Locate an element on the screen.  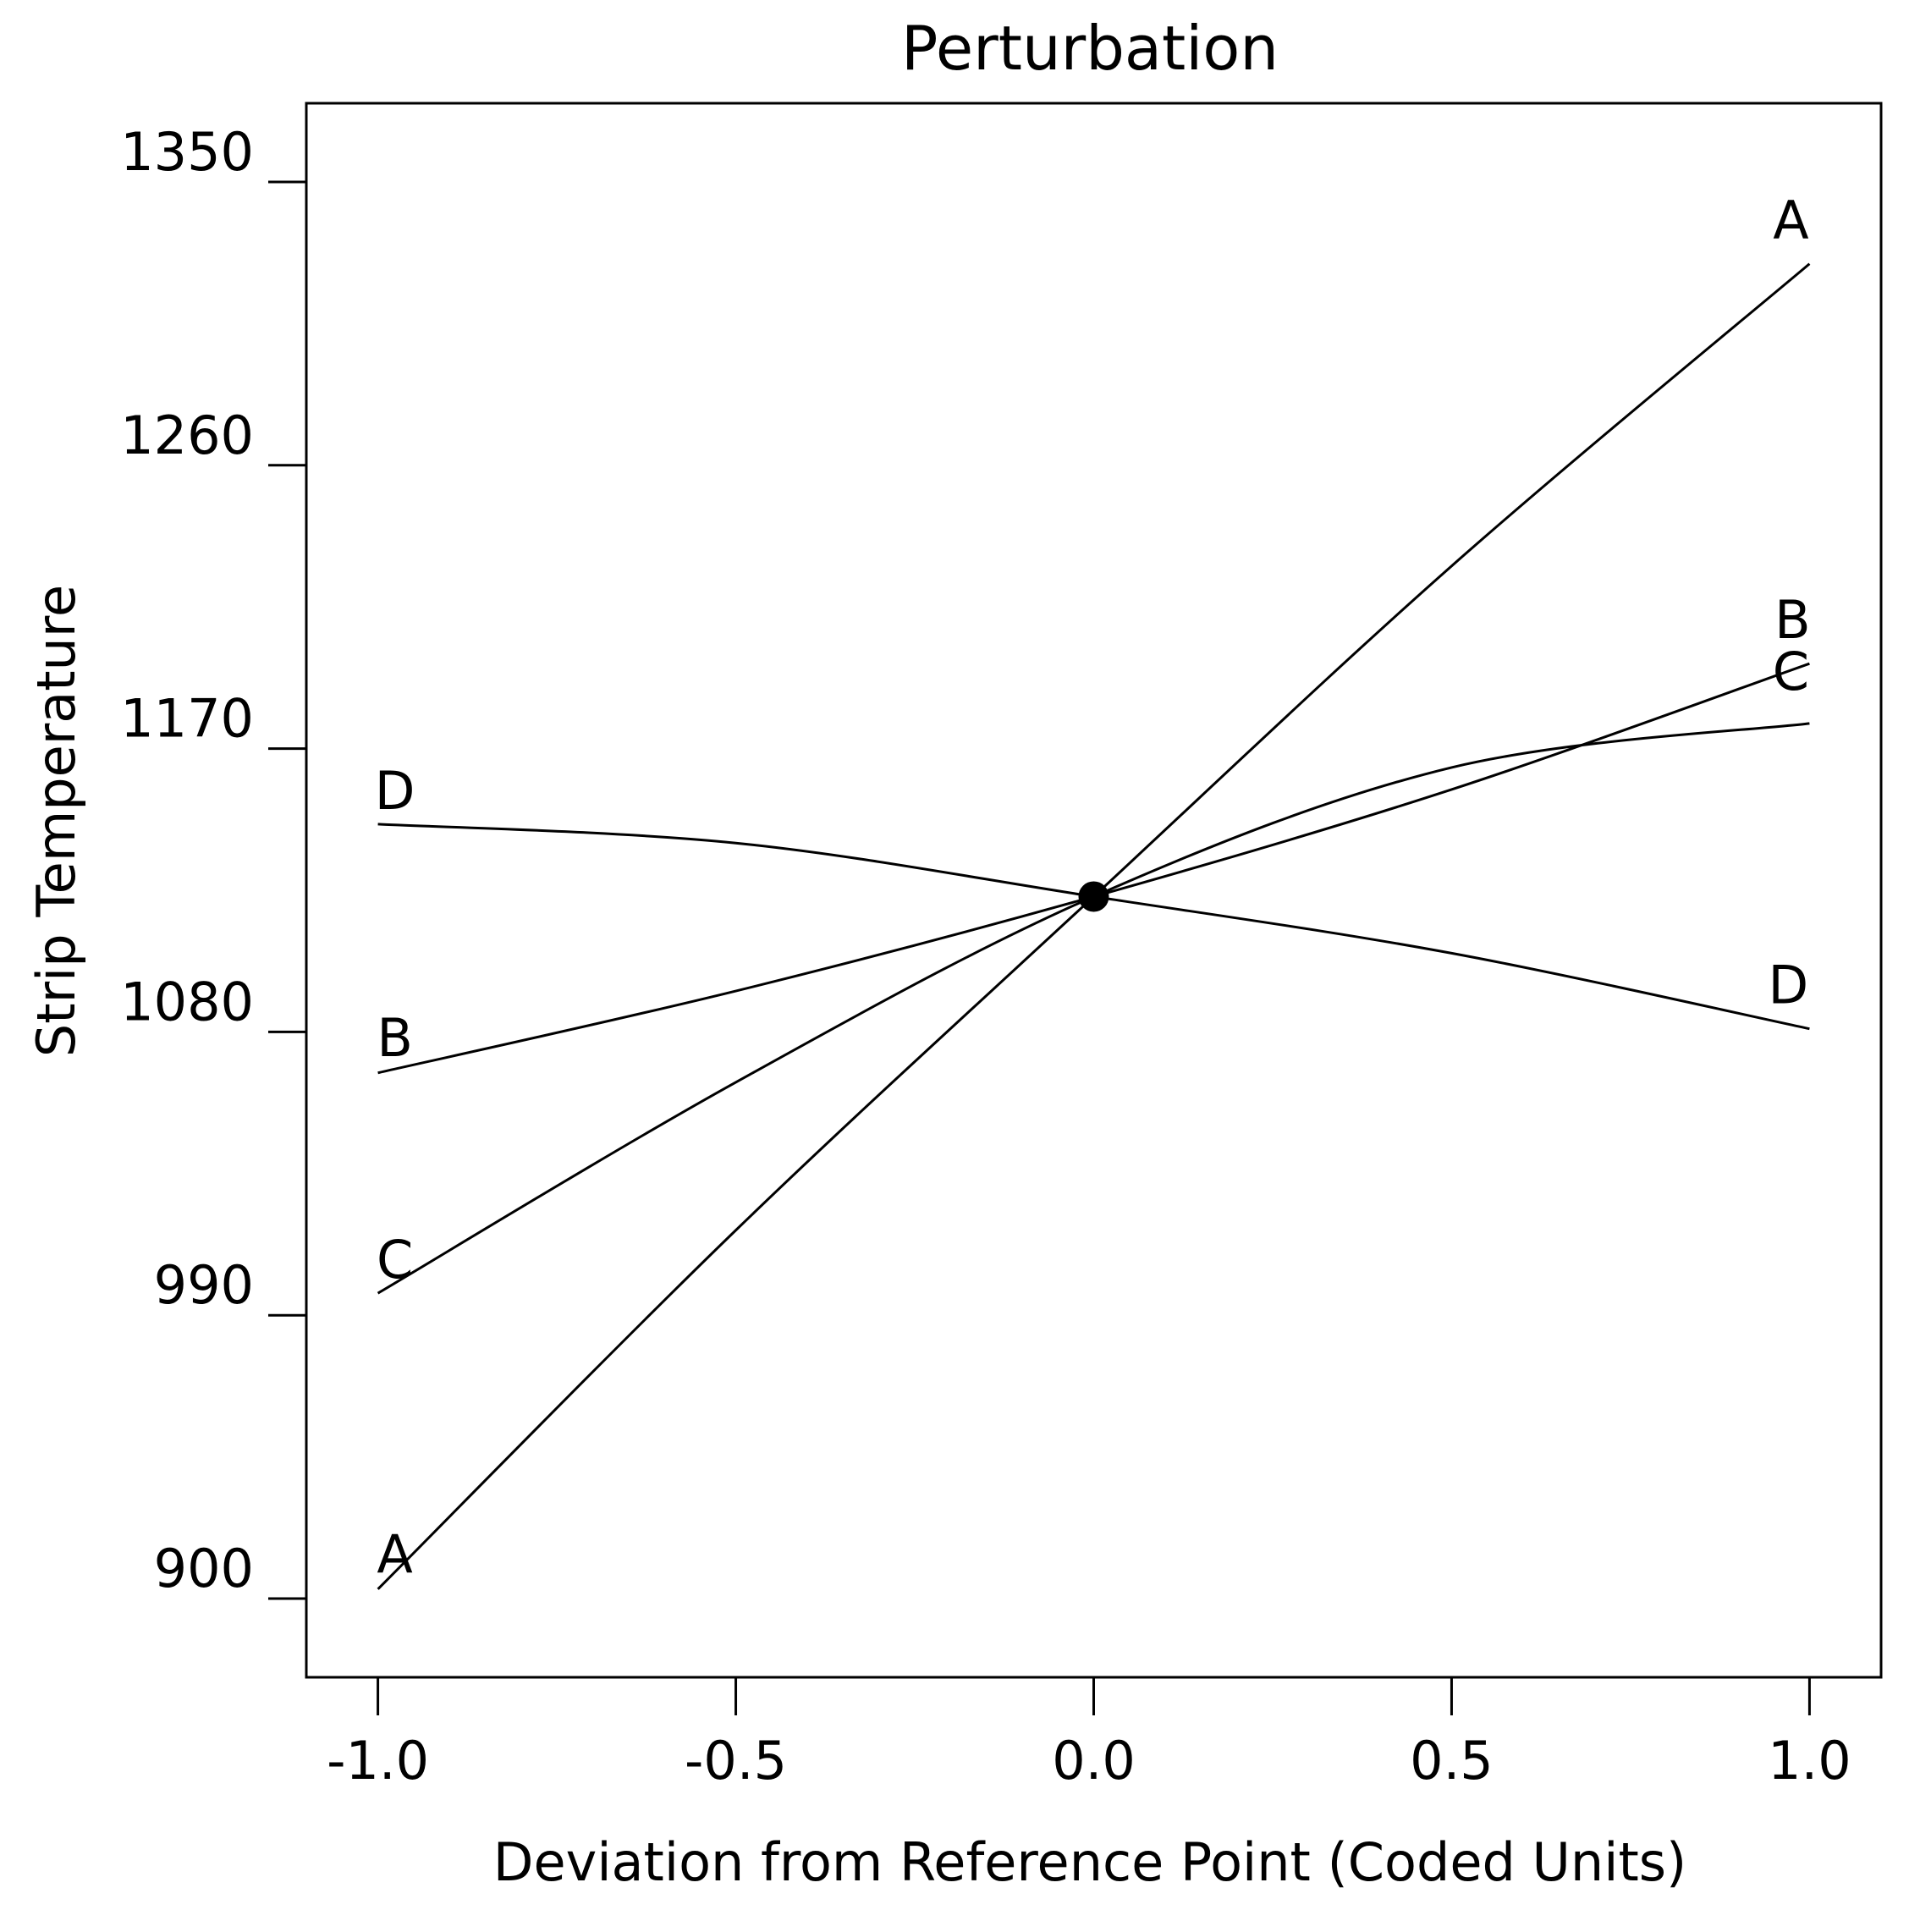
series-start-label-B: B is located at coordinates (395, 1038).